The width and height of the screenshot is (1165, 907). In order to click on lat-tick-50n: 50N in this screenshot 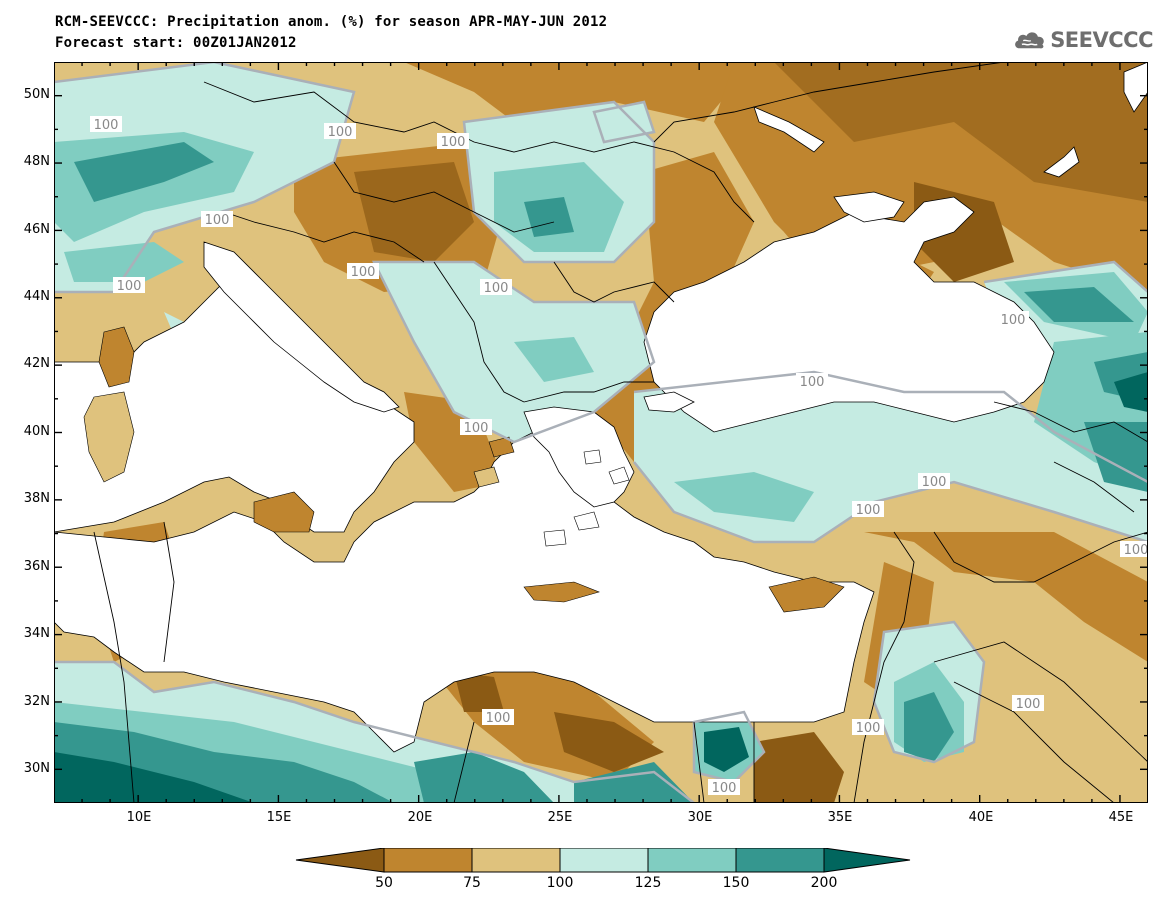, I will do `click(36, 94)`.